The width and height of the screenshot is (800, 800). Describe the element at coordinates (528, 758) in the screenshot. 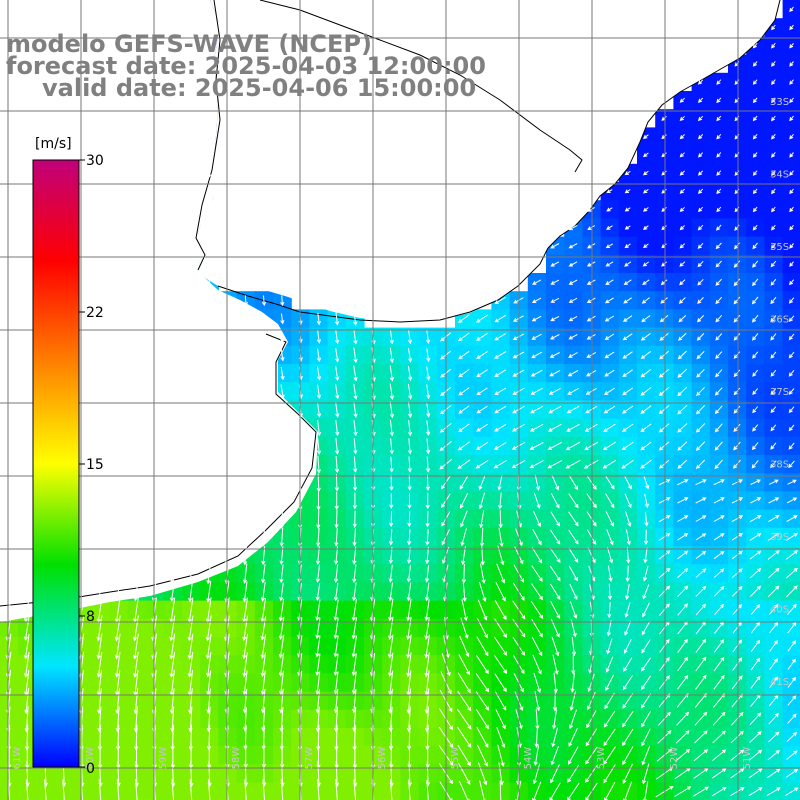

I see `lon-label: 54W` at that location.